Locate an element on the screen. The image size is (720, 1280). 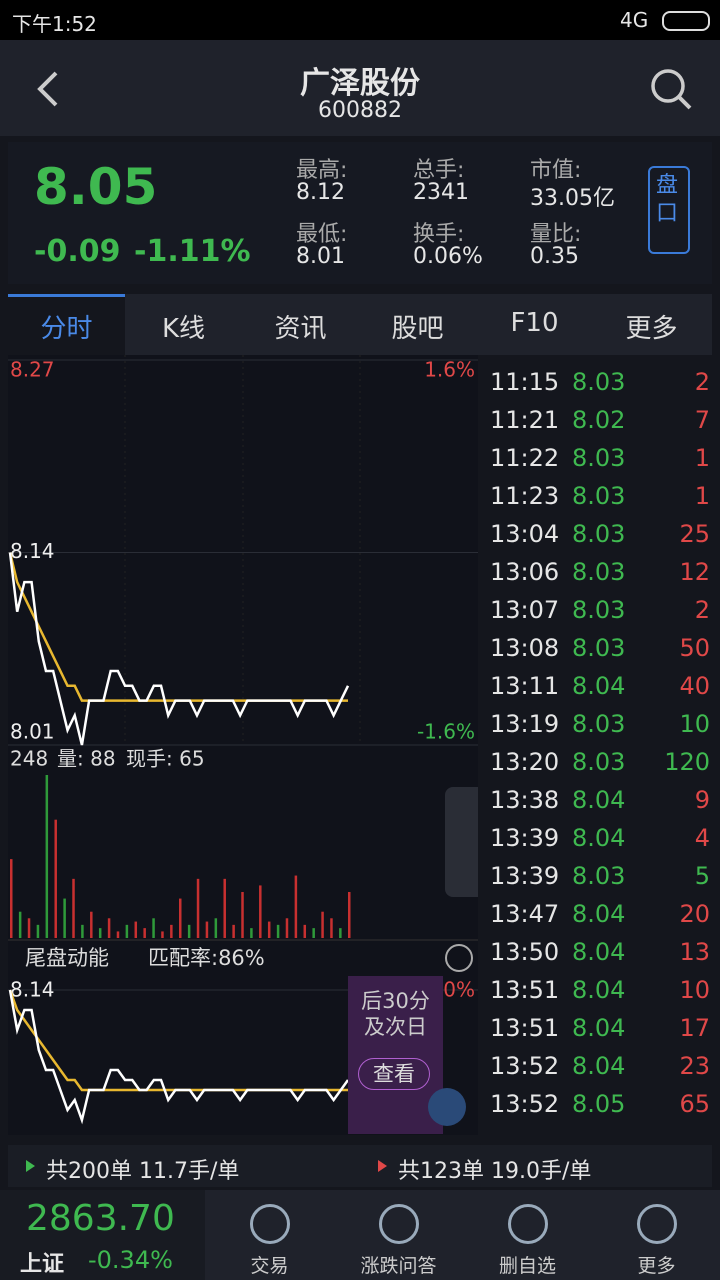
field-value: 2341 is located at coordinates (441, 192).